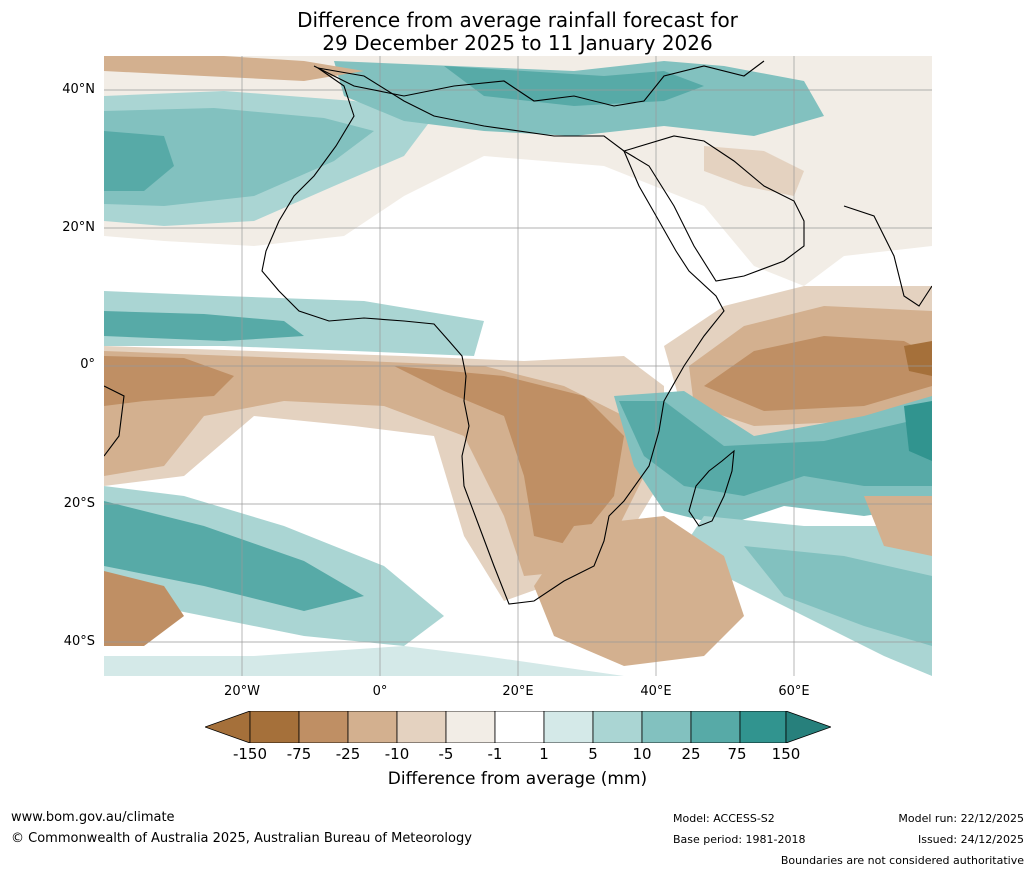  What do you see at coordinates (380, 691) in the screenshot?
I see `lon-label-0: 0°` at bounding box center [380, 691].